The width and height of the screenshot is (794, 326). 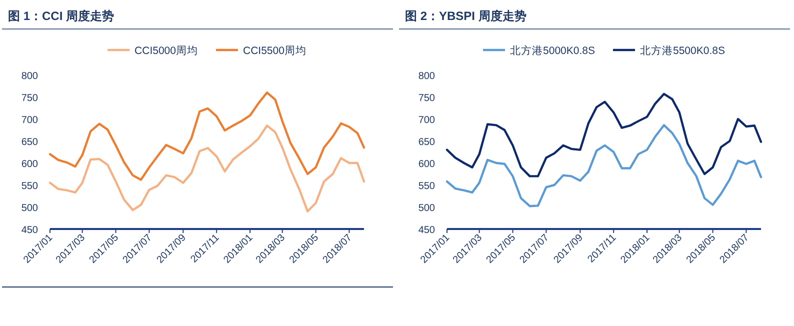 I want to click on legend-label: CCI5500周均, so click(x=274, y=51).